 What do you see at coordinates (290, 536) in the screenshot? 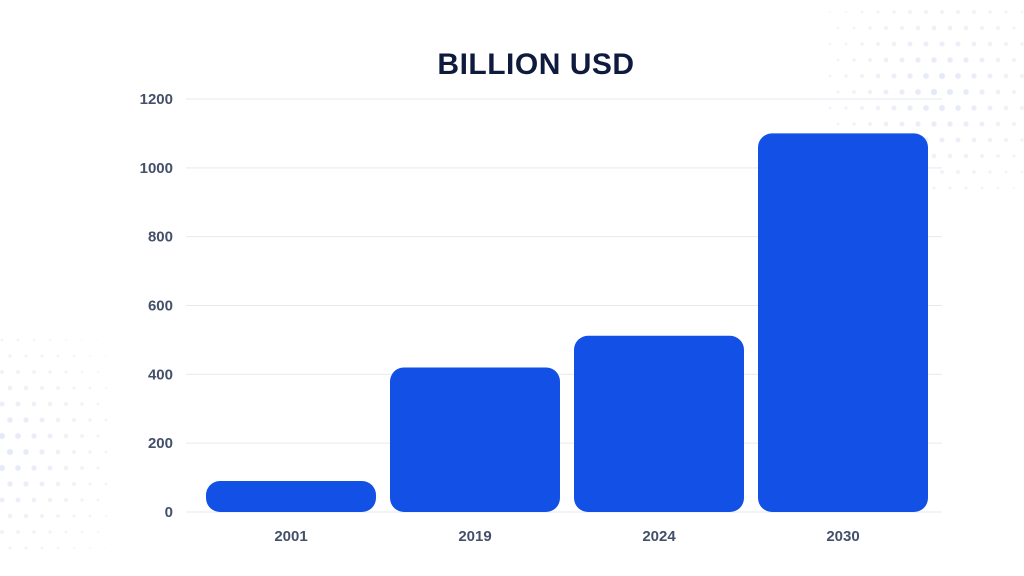
I see `x-tick-label: 2001` at bounding box center [290, 536].